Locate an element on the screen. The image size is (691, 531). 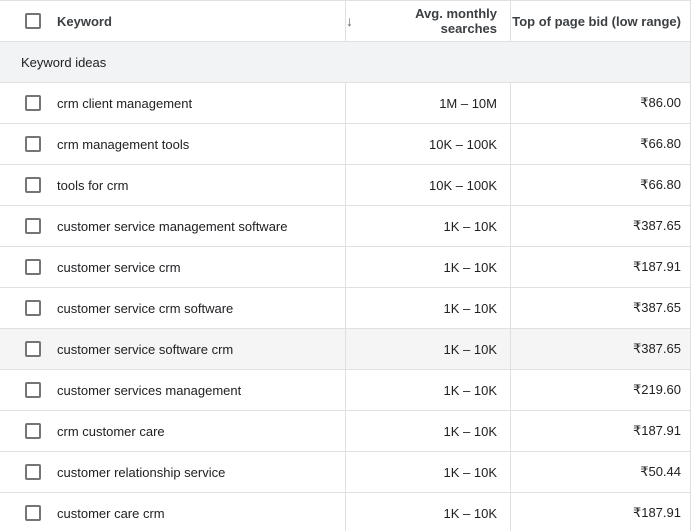
keyword-cell: customer service crm is located at coordinates (172, 267).